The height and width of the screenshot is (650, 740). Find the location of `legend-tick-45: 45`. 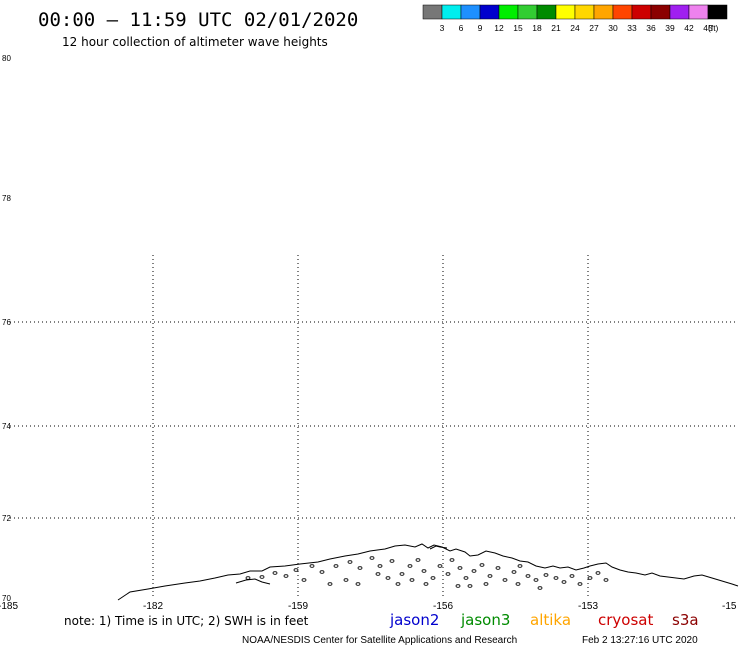

legend-tick-45: 45 is located at coordinates (708, 28).